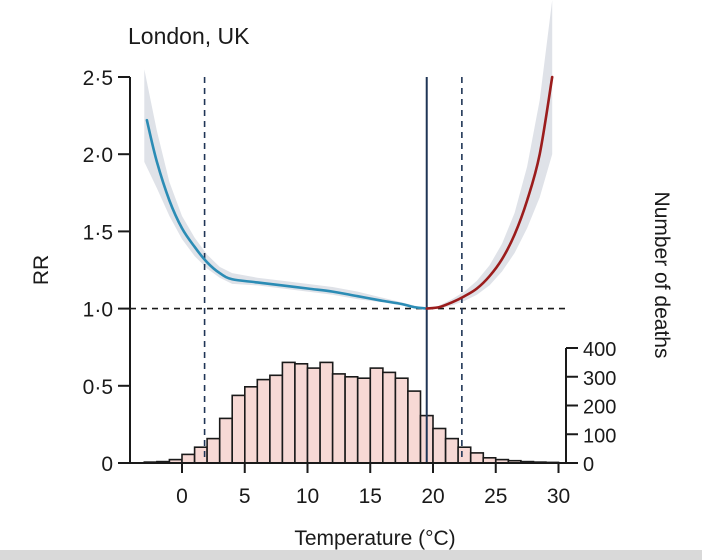  Describe the element at coordinates (351, 555) in the screenshot. I see `page-footer-strip` at that location.